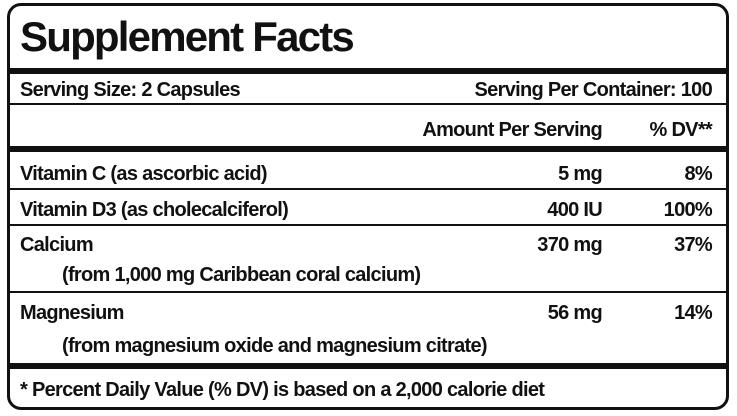  Describe the element at coordinates (693, 313) in the screenshot. I see `nutrient-dv: 14%` at that location.